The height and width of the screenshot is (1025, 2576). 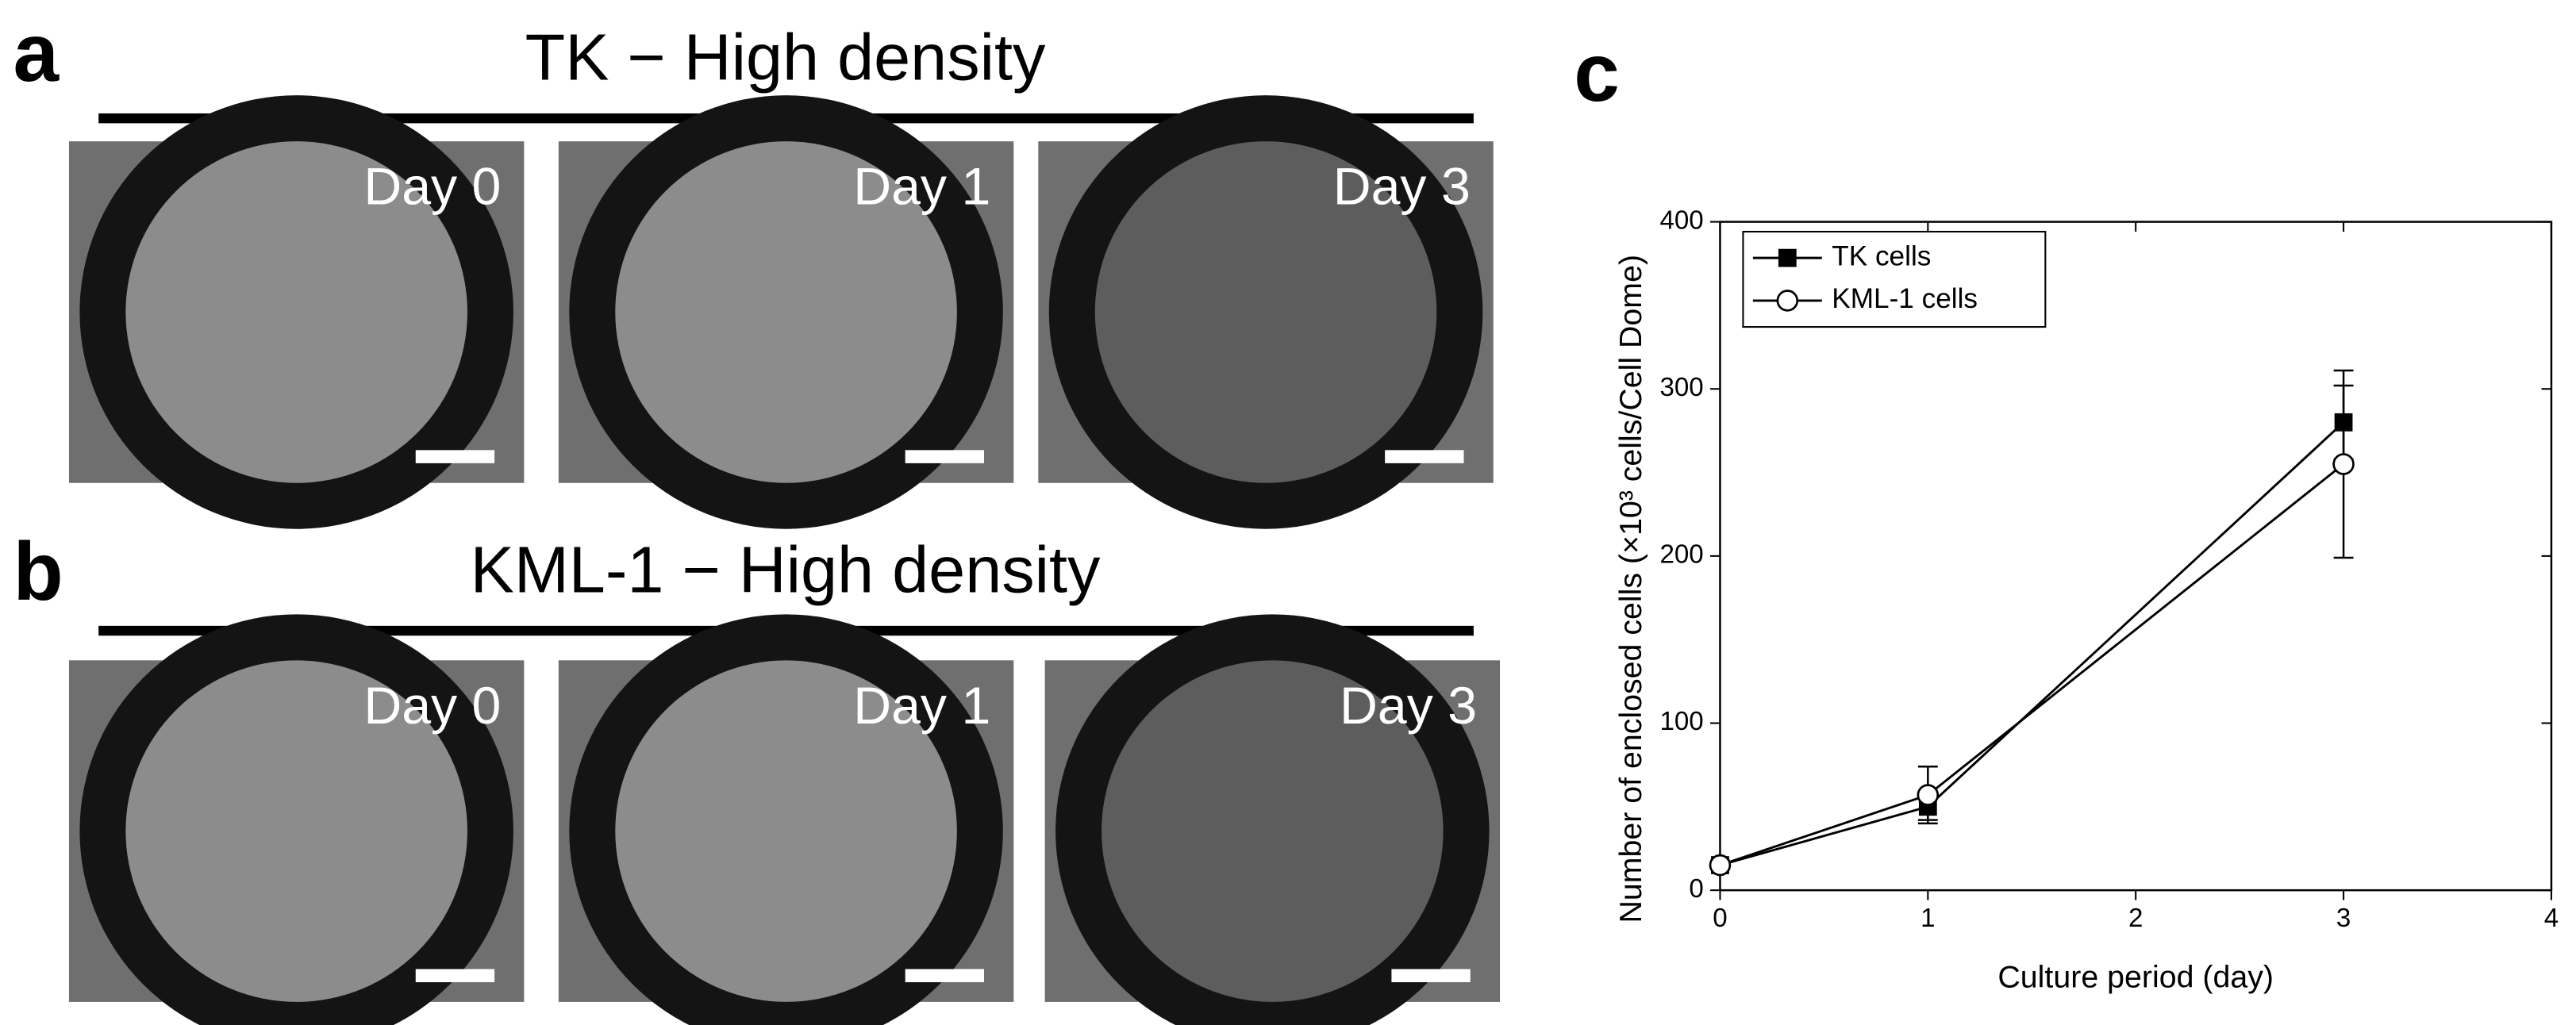 I want to click on panel-title: KML-1 − High density, so click(x=786, y=570).